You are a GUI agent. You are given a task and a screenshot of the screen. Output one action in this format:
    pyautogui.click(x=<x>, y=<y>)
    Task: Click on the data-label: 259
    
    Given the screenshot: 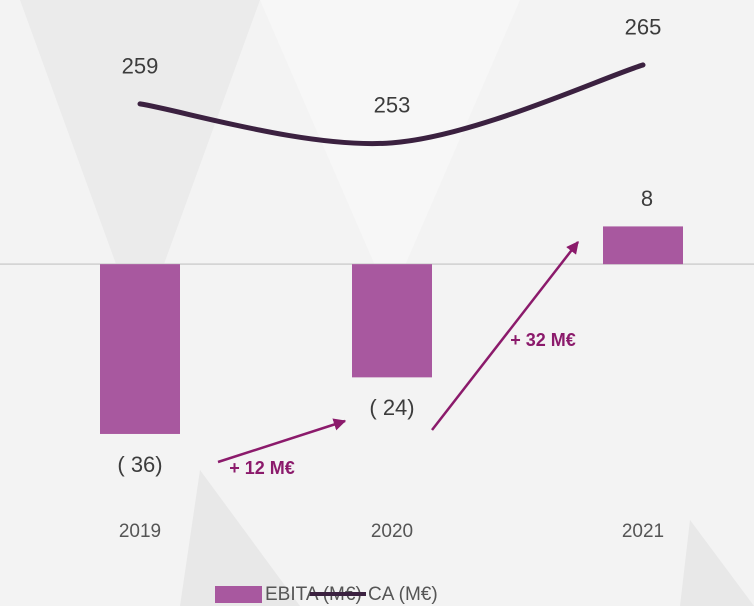 What is the action you would take?
    pyautogui.click(x=140, y=66)
    